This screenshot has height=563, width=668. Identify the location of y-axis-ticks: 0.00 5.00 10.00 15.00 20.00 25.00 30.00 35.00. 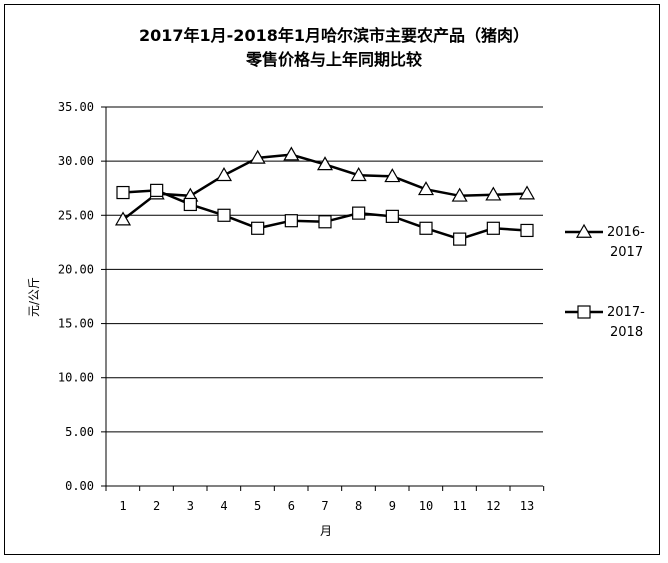
(76, 296).